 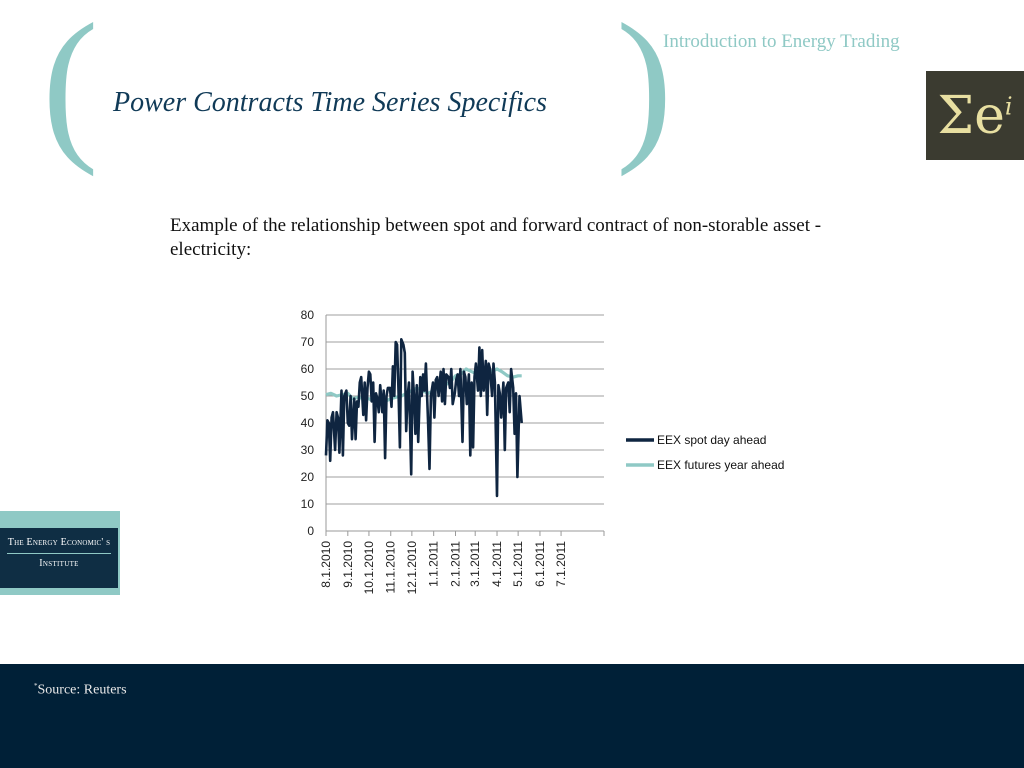 I want to click on institute-badge: The Energy Economic' s Institute, so click(x=60, y=553).